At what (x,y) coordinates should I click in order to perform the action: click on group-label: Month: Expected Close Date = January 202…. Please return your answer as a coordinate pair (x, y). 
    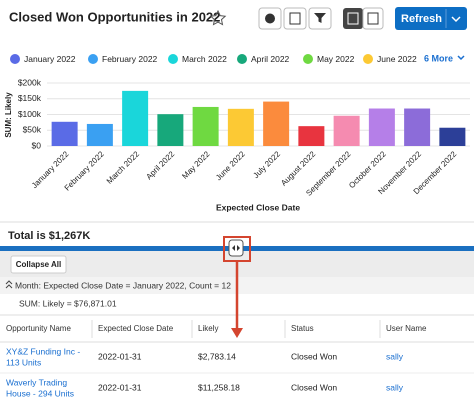
    Looking at the image, I should click on (123, 285).